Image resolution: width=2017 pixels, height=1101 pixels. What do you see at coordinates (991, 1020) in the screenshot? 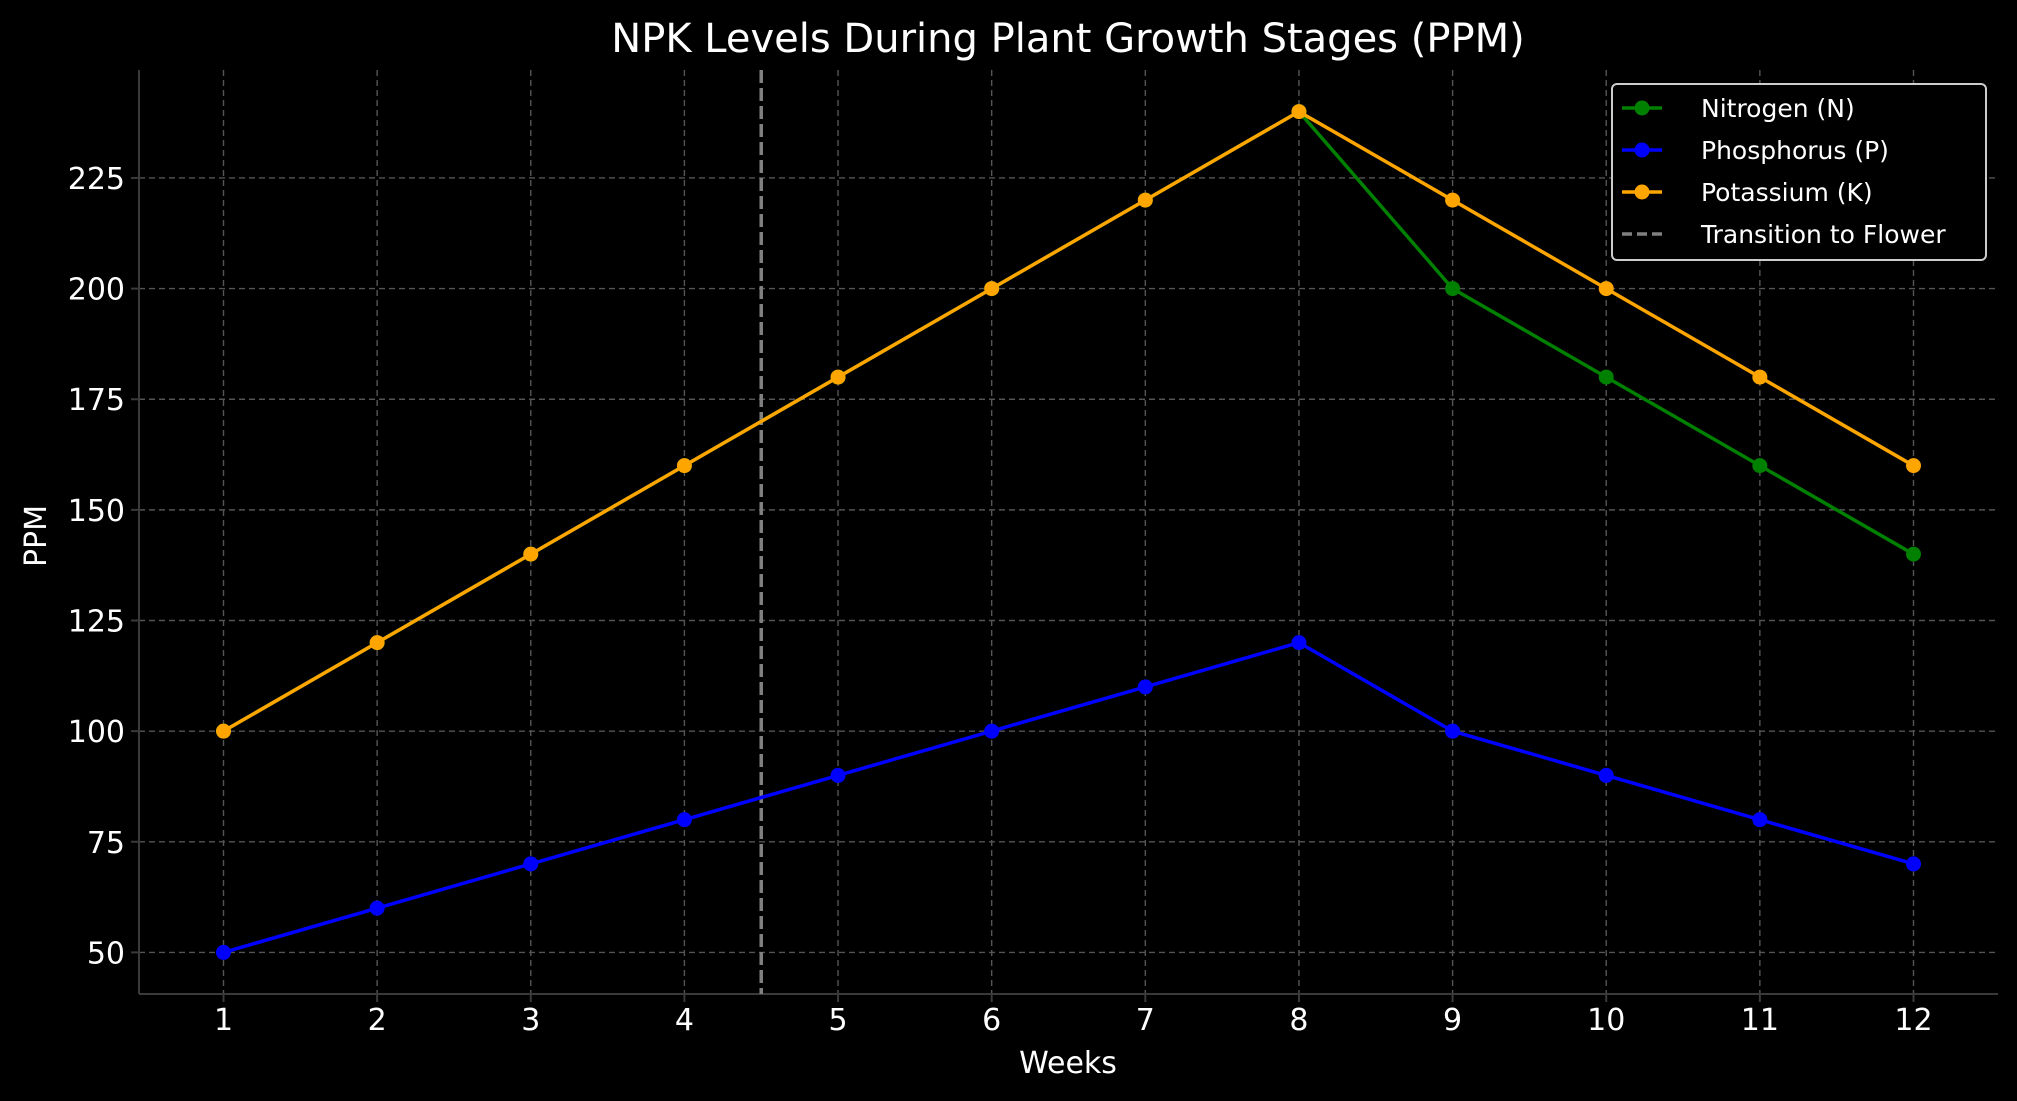
I see `x-tick-label: 6` at bounding box center [991, 1020].